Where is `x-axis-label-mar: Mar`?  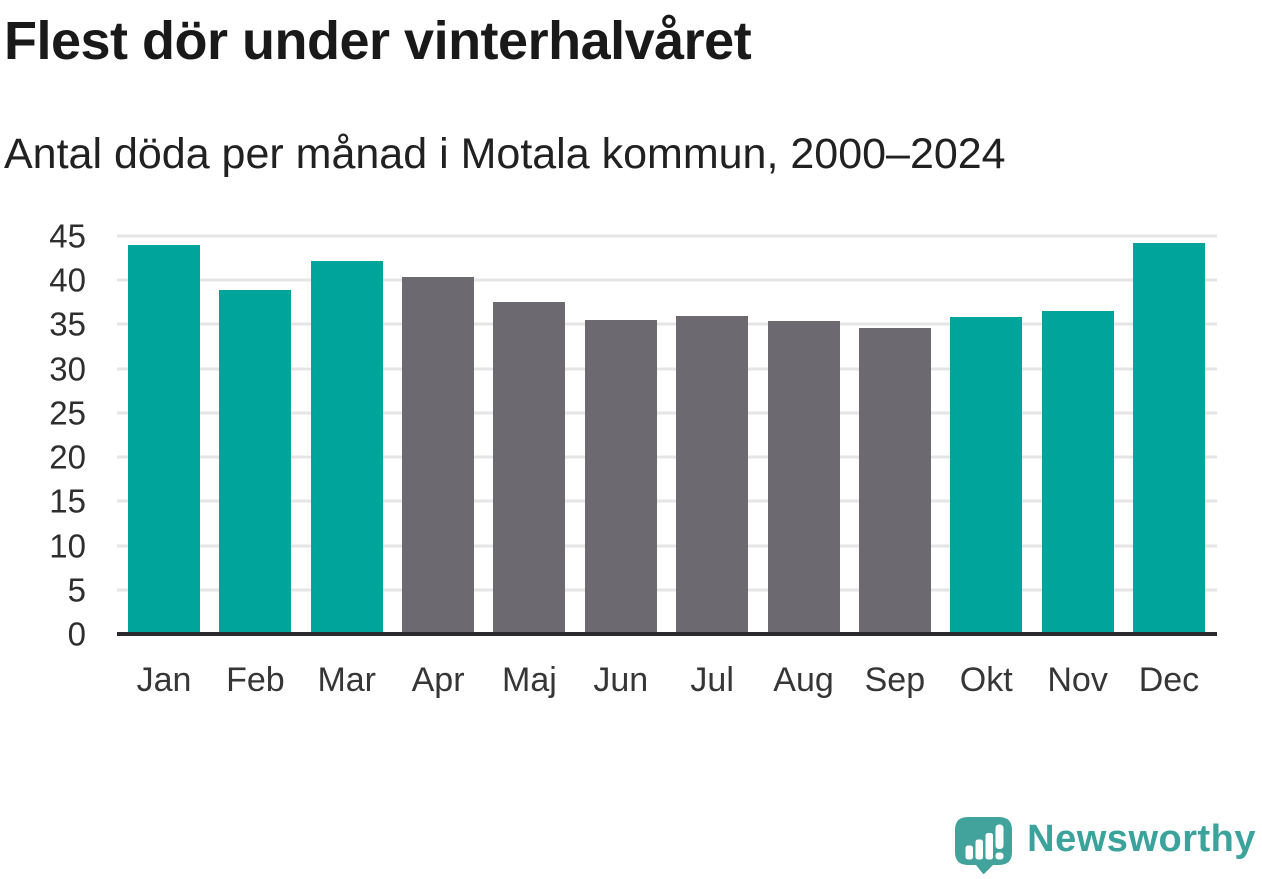
x-axis-label-mar: Mar is located at coordinates (346, 680).